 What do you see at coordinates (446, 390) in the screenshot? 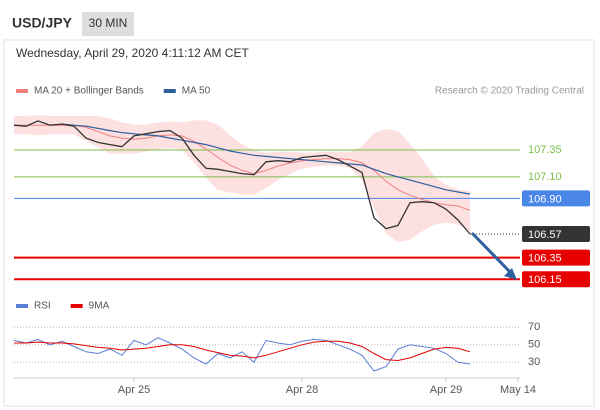
I see `x-tick-label: Apr 29` at bounding box center [446, 390].